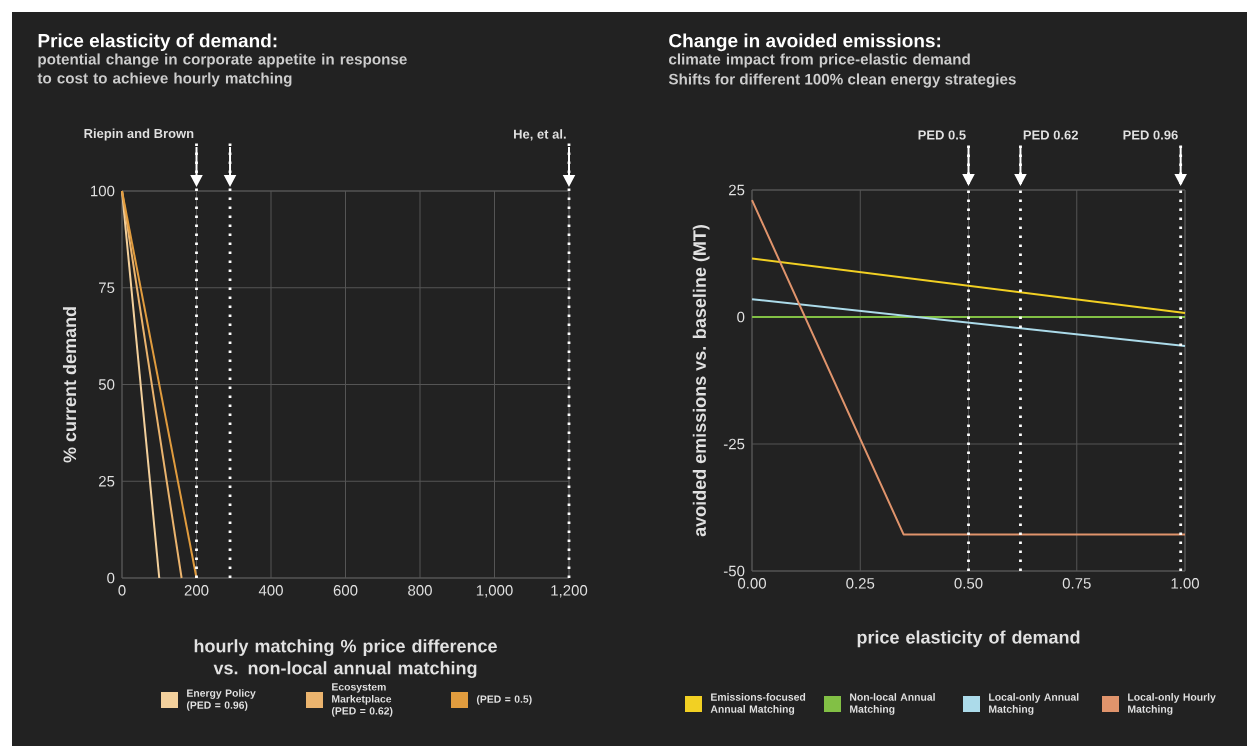 This screenshot has height=751, width=1247. I want to click on x-tick-label: 0, so click(122, 590).